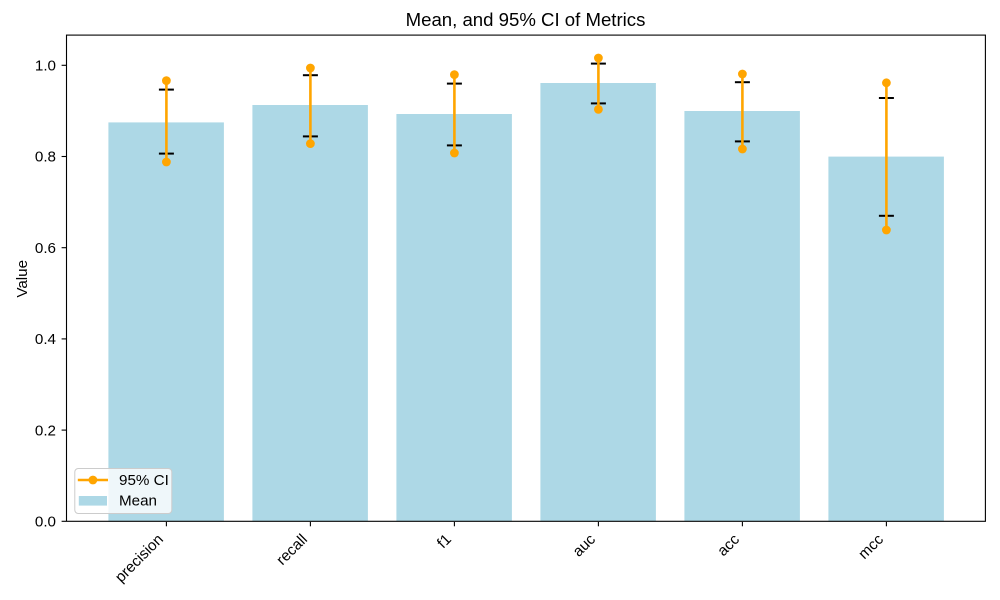 This screenshot has height=600, width=1000. What do you see at coordinates (45, 522) in the screenshot?
I see `svg-text: 0.0` at bounding box center [45, 522].